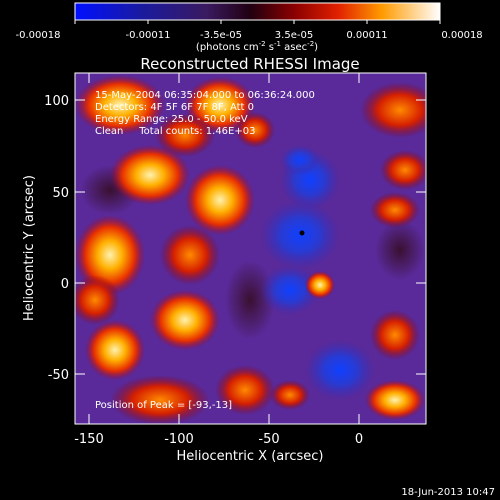  I want to click on x-tick-label: -150, so click(89, 439).